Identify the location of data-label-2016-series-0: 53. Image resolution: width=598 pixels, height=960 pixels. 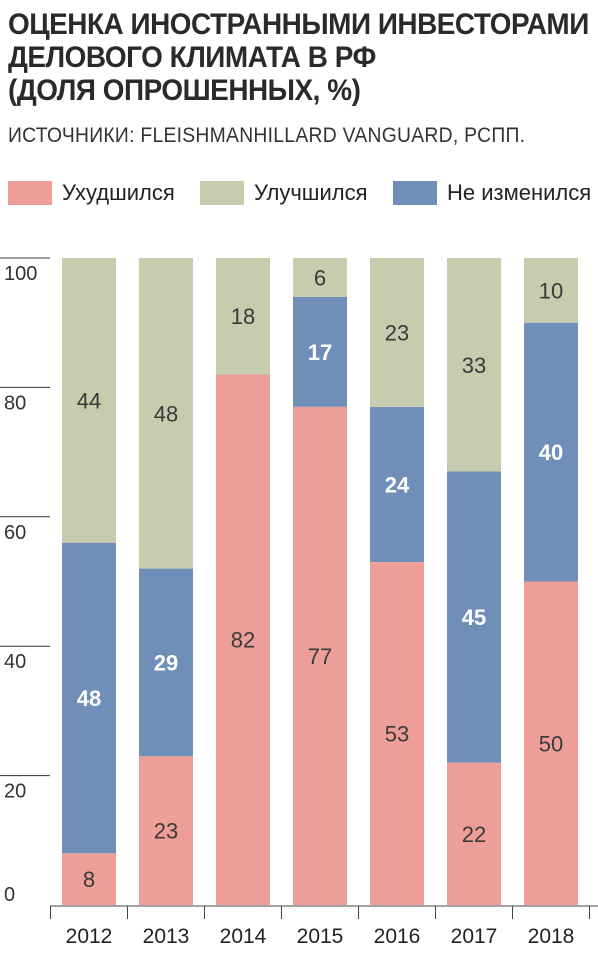
(397, 734).